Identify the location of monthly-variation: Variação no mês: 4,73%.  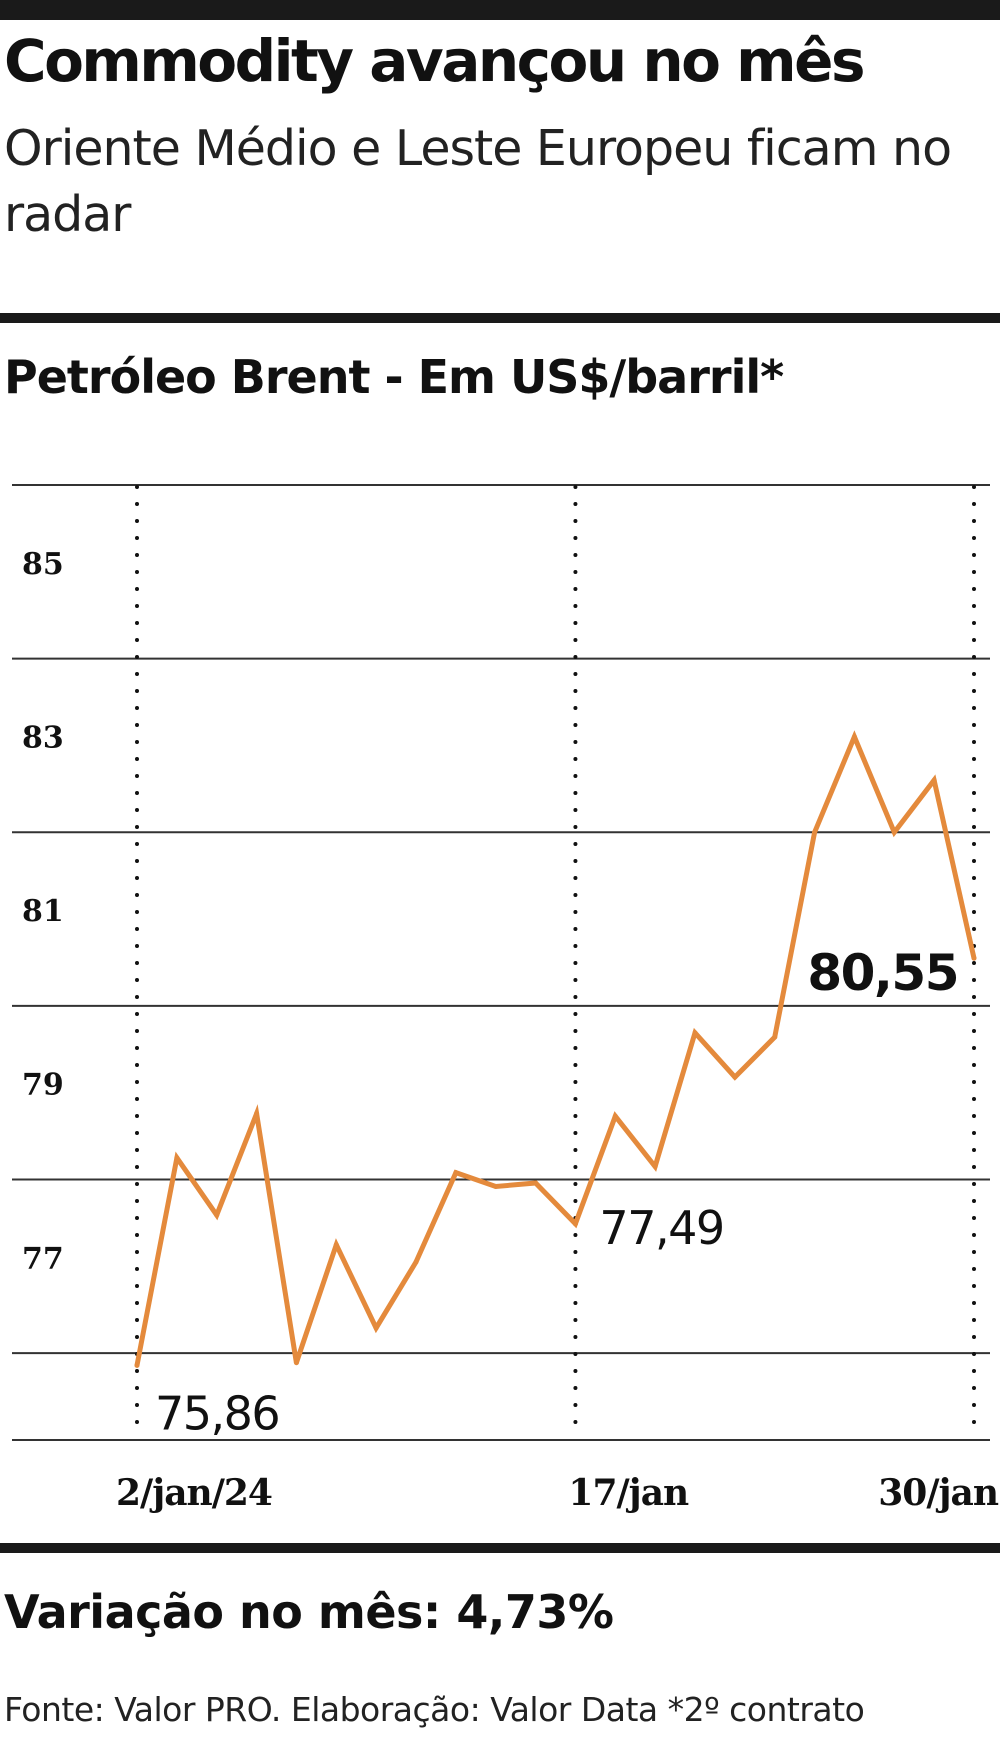
(309, 1612).